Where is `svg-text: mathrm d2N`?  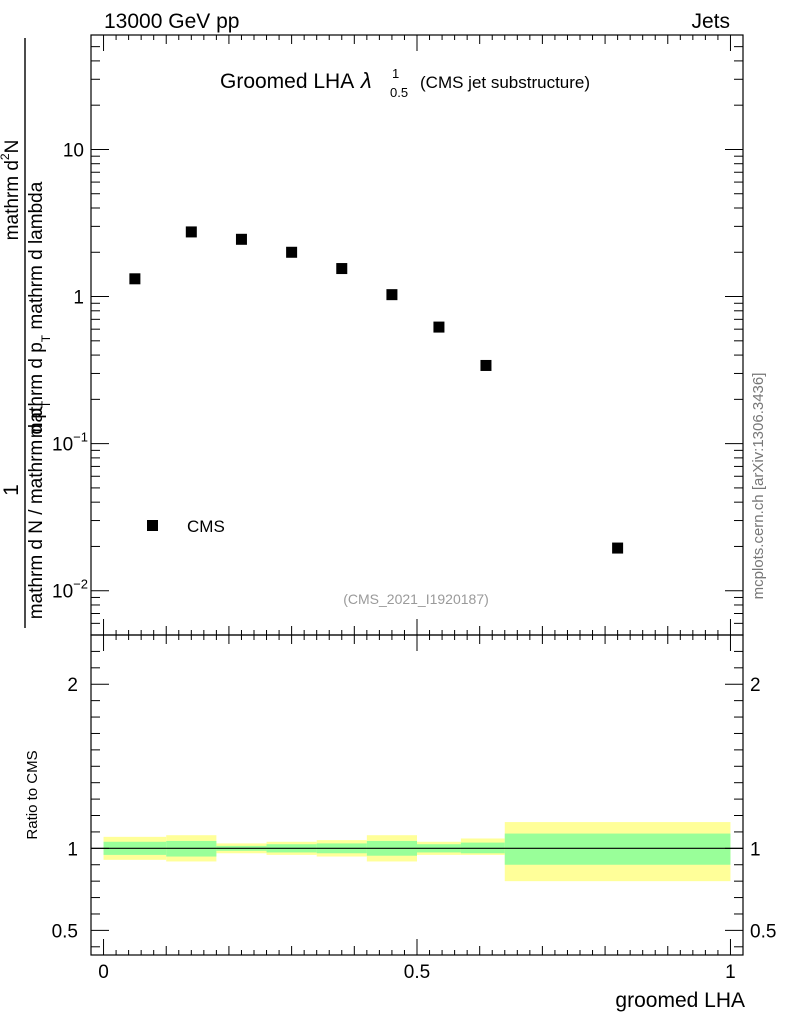
svg-text: mathrm d2N is located at coordinates (11, 190).